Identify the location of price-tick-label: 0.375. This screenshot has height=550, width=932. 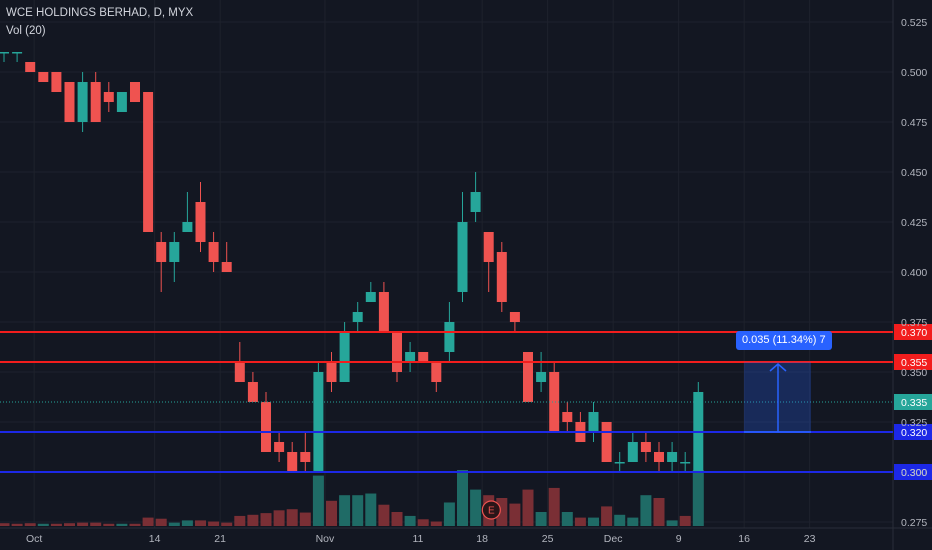
(914, 323).